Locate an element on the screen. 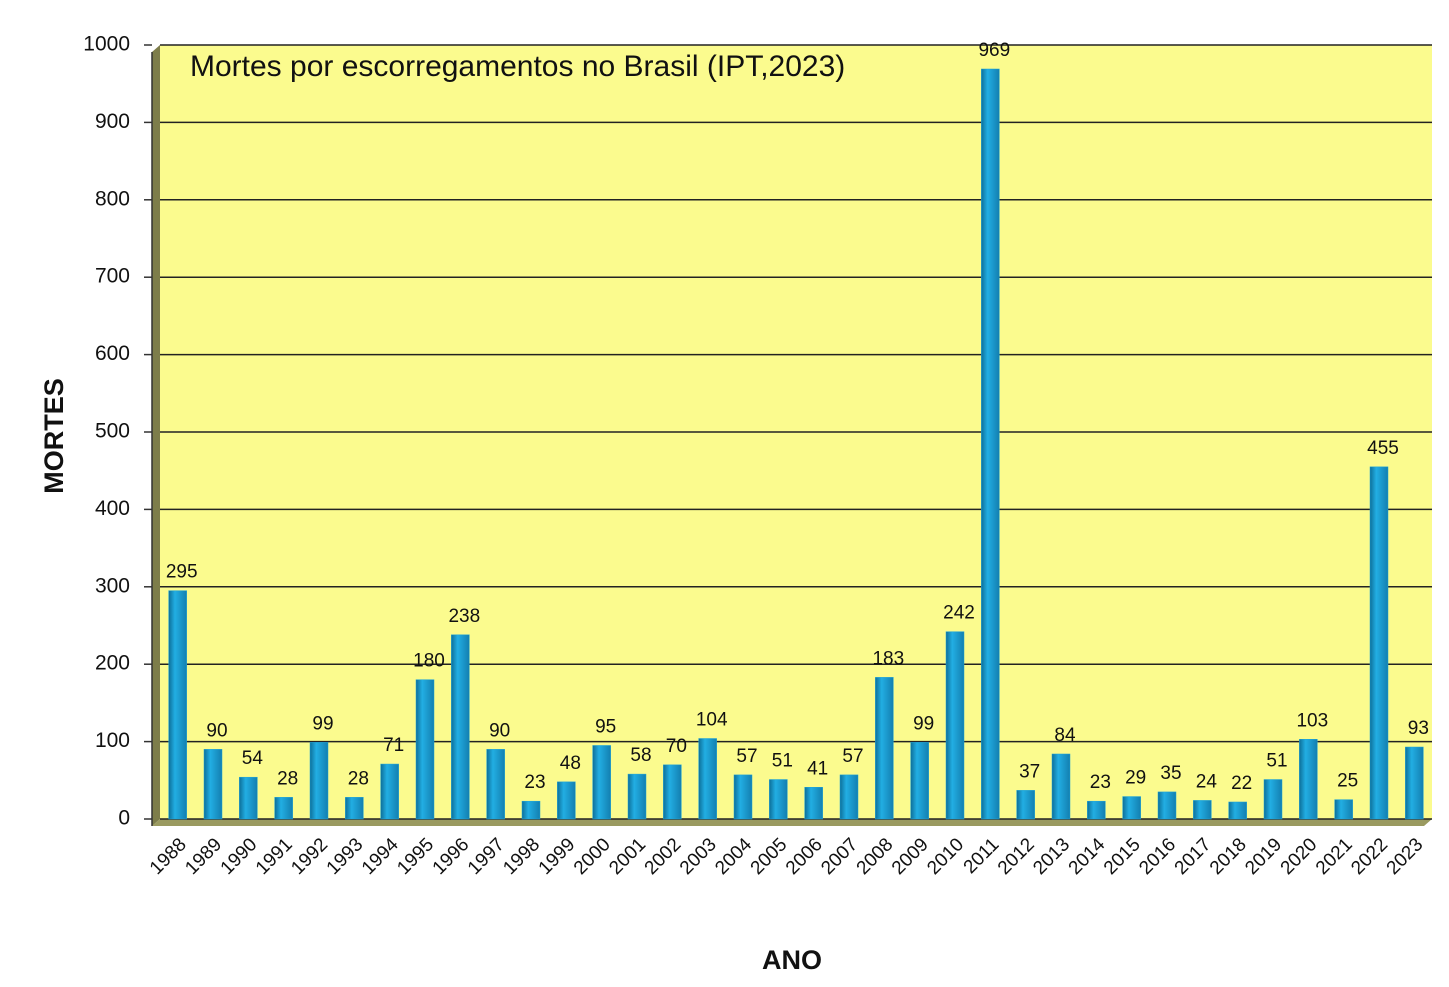  value-label: 71 is located at coordinates (393, 745).